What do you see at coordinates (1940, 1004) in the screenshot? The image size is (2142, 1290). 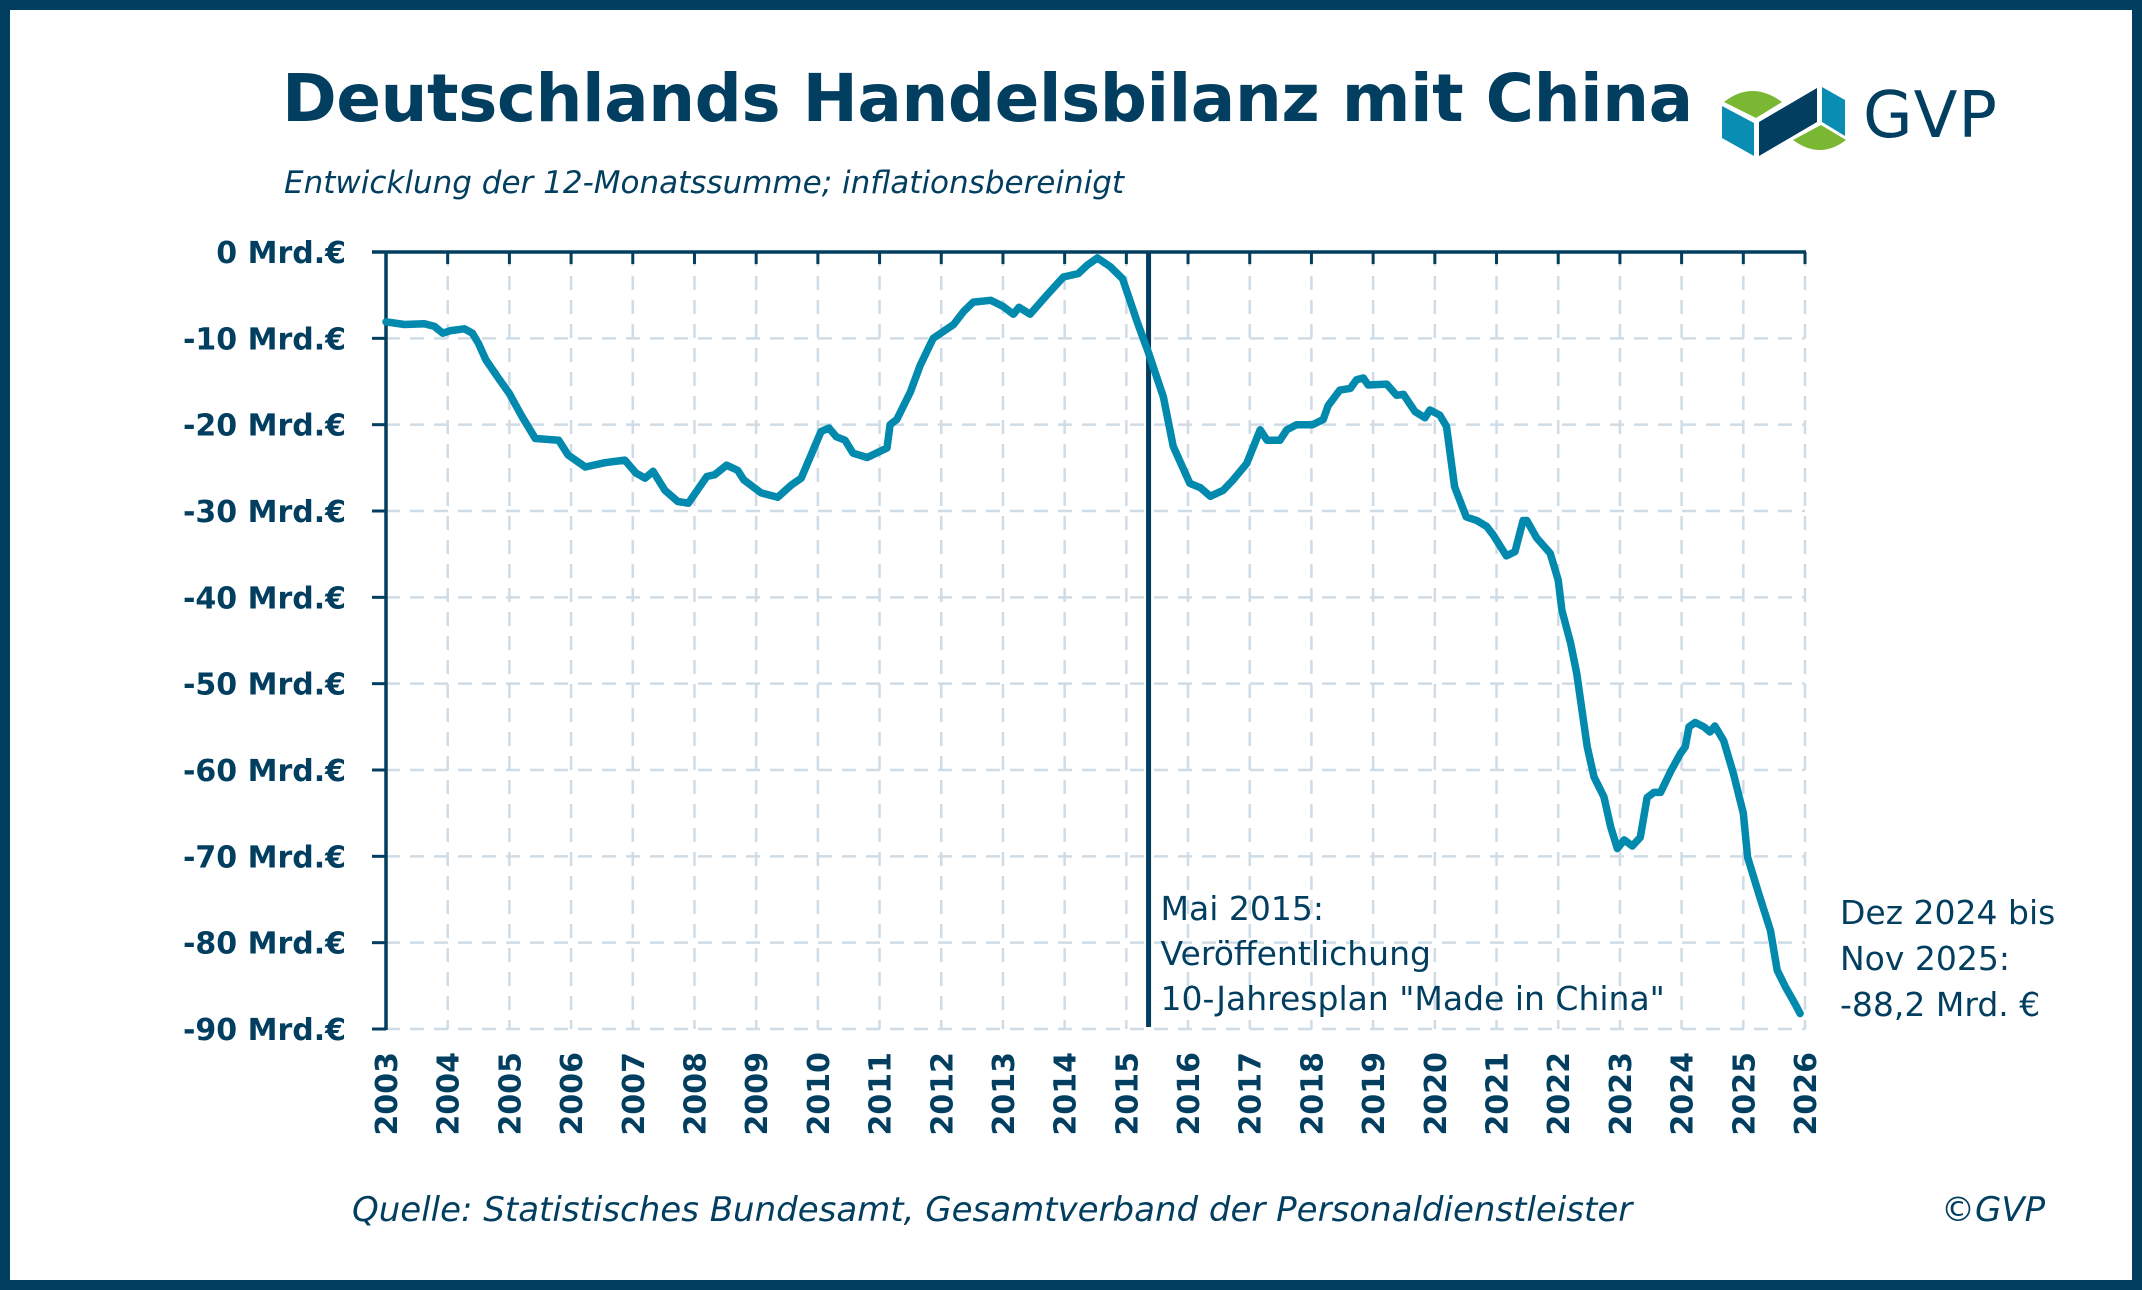 I see `end-value-annotation-text: -88,2 Mrd. €` at bounding box center [1940, 1004].